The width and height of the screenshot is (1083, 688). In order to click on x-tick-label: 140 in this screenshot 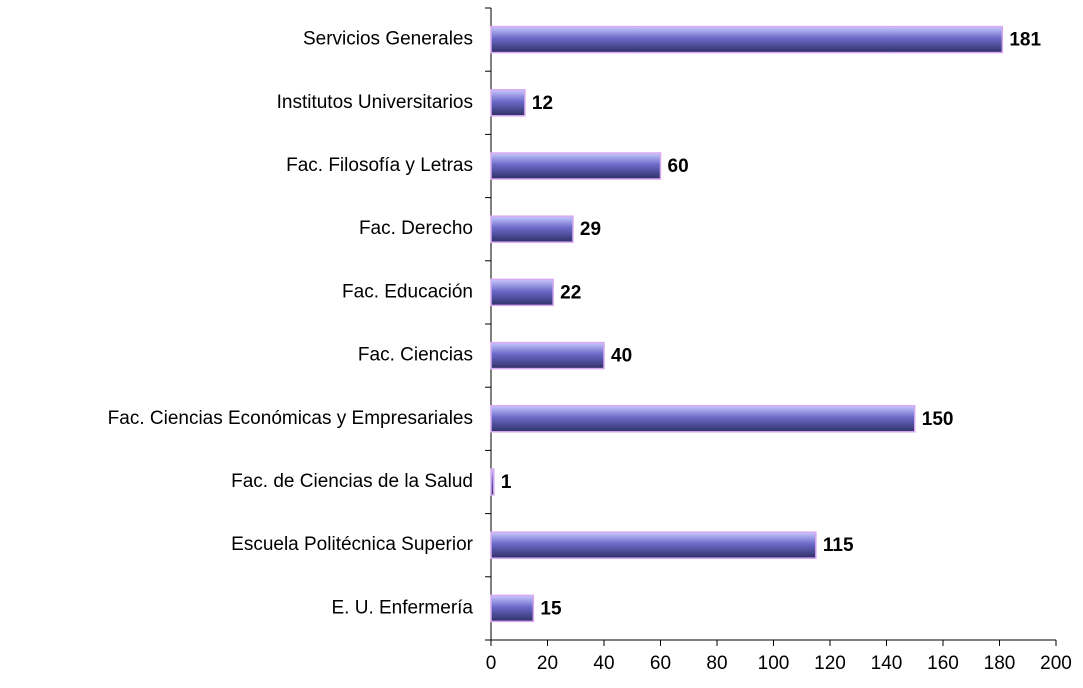, I will do `click(887, 663)`.